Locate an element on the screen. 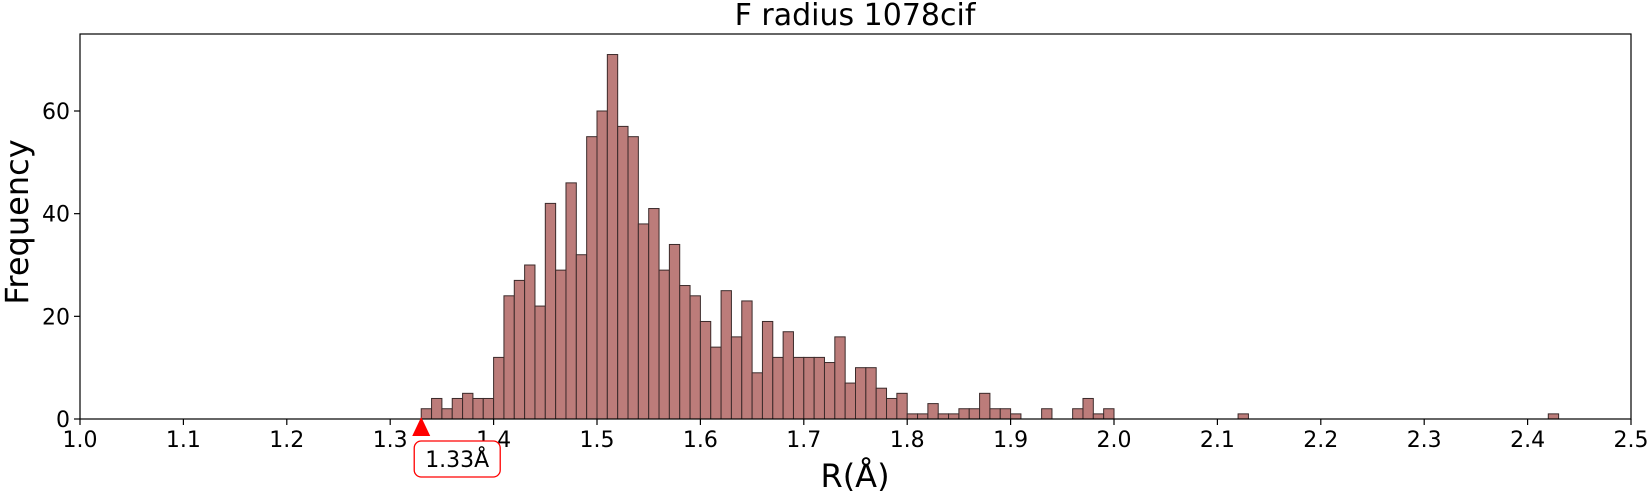 The height and width of the screenshot is (494, 1649). x-axis-label: R(Å) is located at coordinates (854, 475).